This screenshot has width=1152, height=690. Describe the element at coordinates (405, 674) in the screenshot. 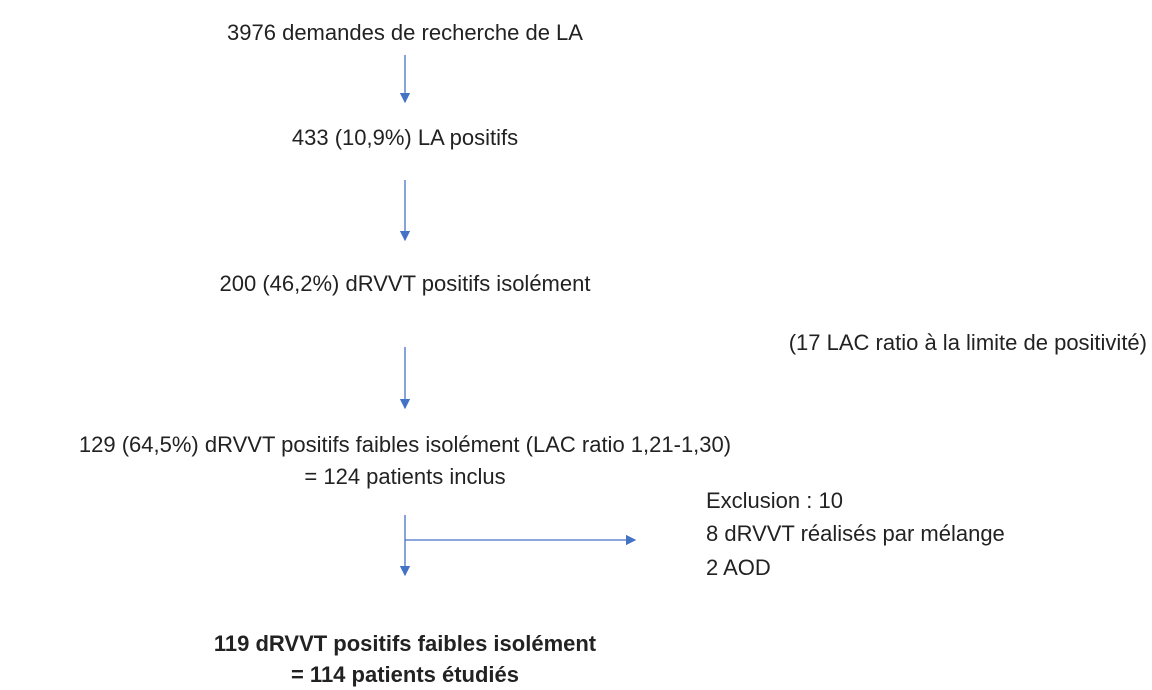

I see `node: = 114 patients étudiés` at that location.